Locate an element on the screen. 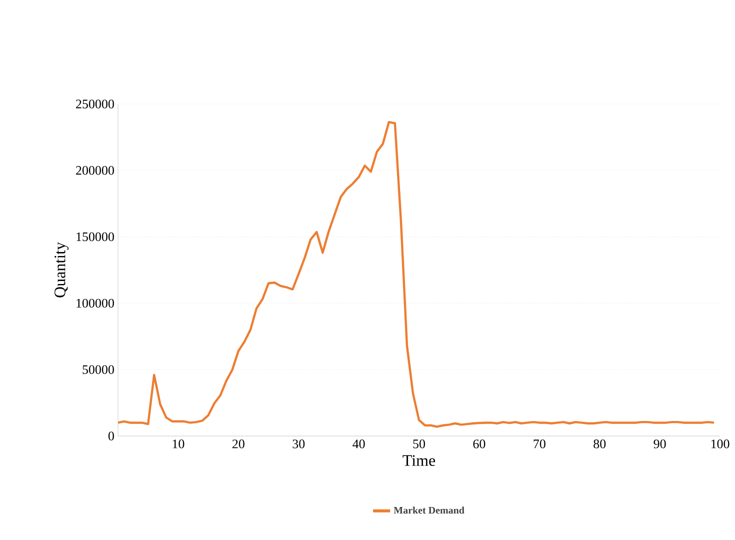 The width and height of the screenshot is (735, 540). x-tick-label: 50 is located at coordinates (419, 444).